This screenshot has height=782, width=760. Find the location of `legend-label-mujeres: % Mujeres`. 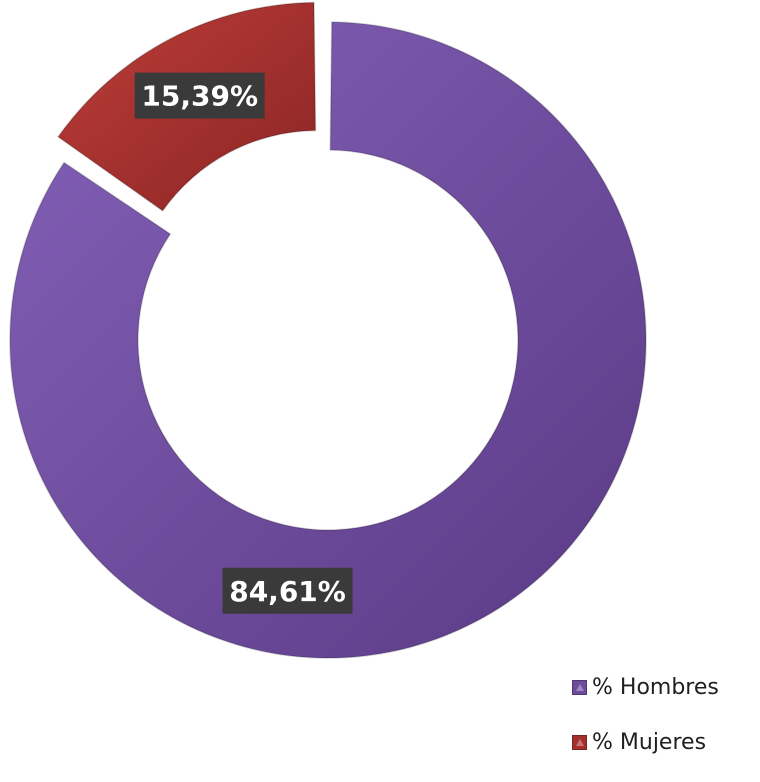

legend-label-mujeres: % Mujeres is located at coordinates (649, 742).